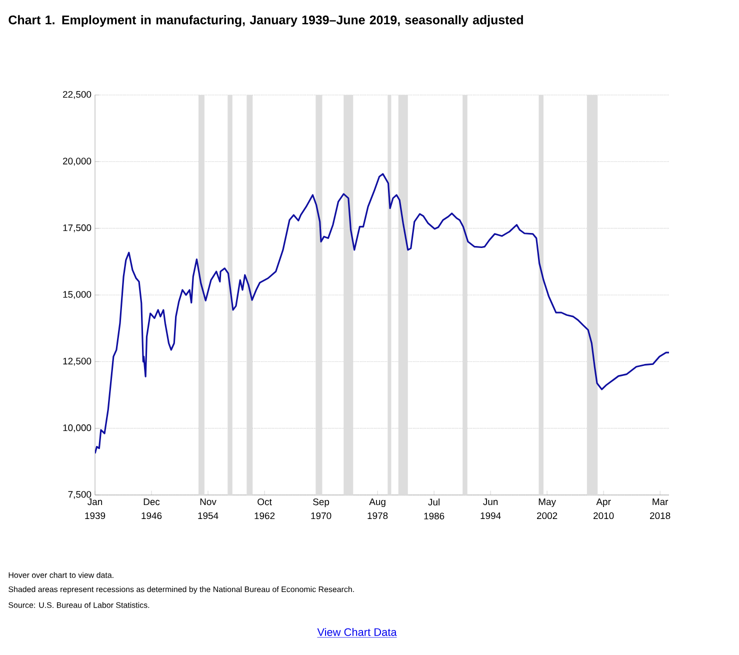 The width and height of the screenshot is (739, 655). I want to click on y-tick-label: 12,500, so click(77, 362).